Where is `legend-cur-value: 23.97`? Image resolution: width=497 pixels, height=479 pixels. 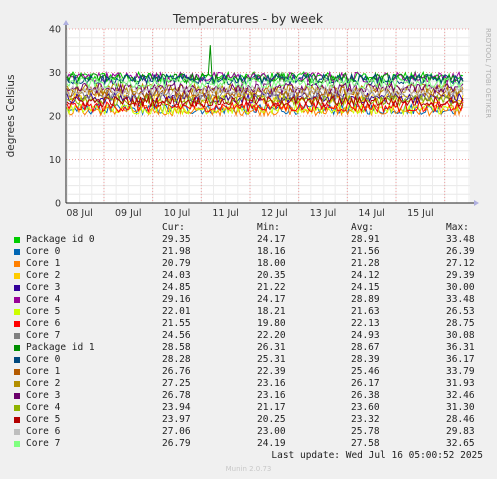 legend-cur-value: 23.97 is located at coordinates (176, 419).